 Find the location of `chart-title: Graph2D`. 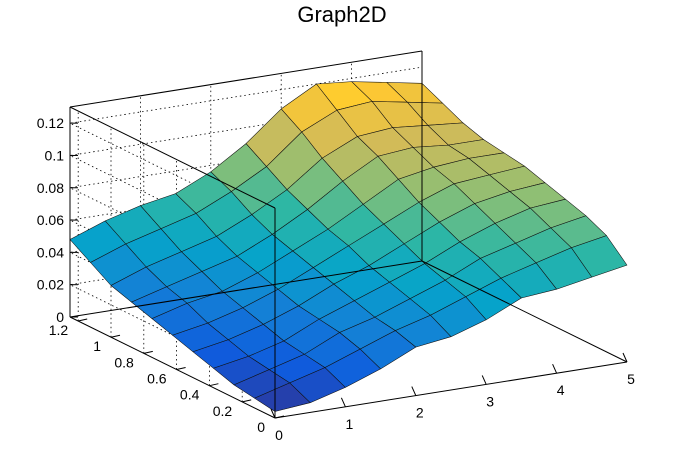

chart-title: Graph2D is located at coordinates (341, 14).